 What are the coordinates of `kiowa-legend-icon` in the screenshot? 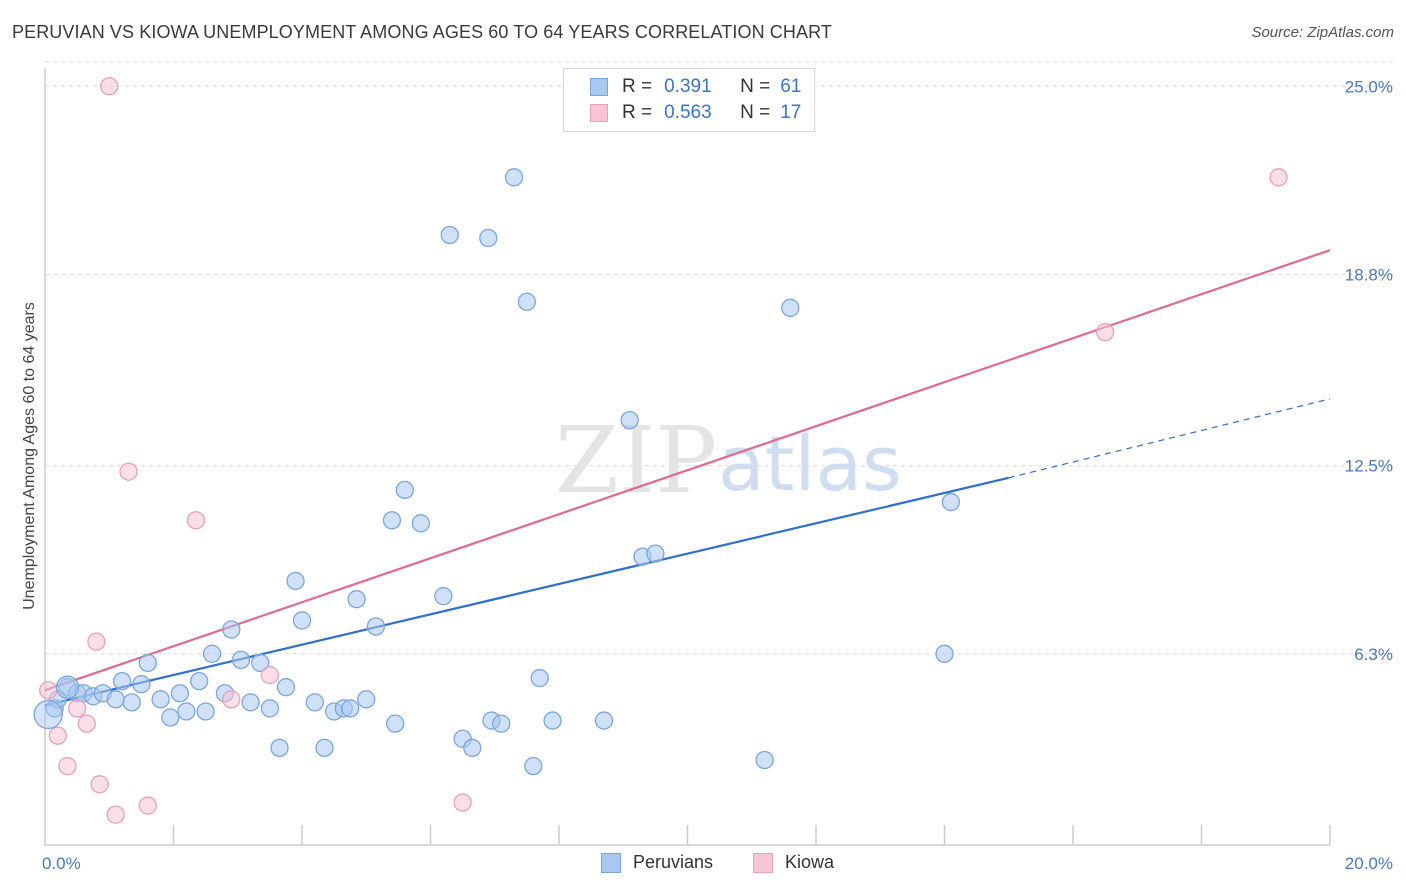 It's located at (763, 862).